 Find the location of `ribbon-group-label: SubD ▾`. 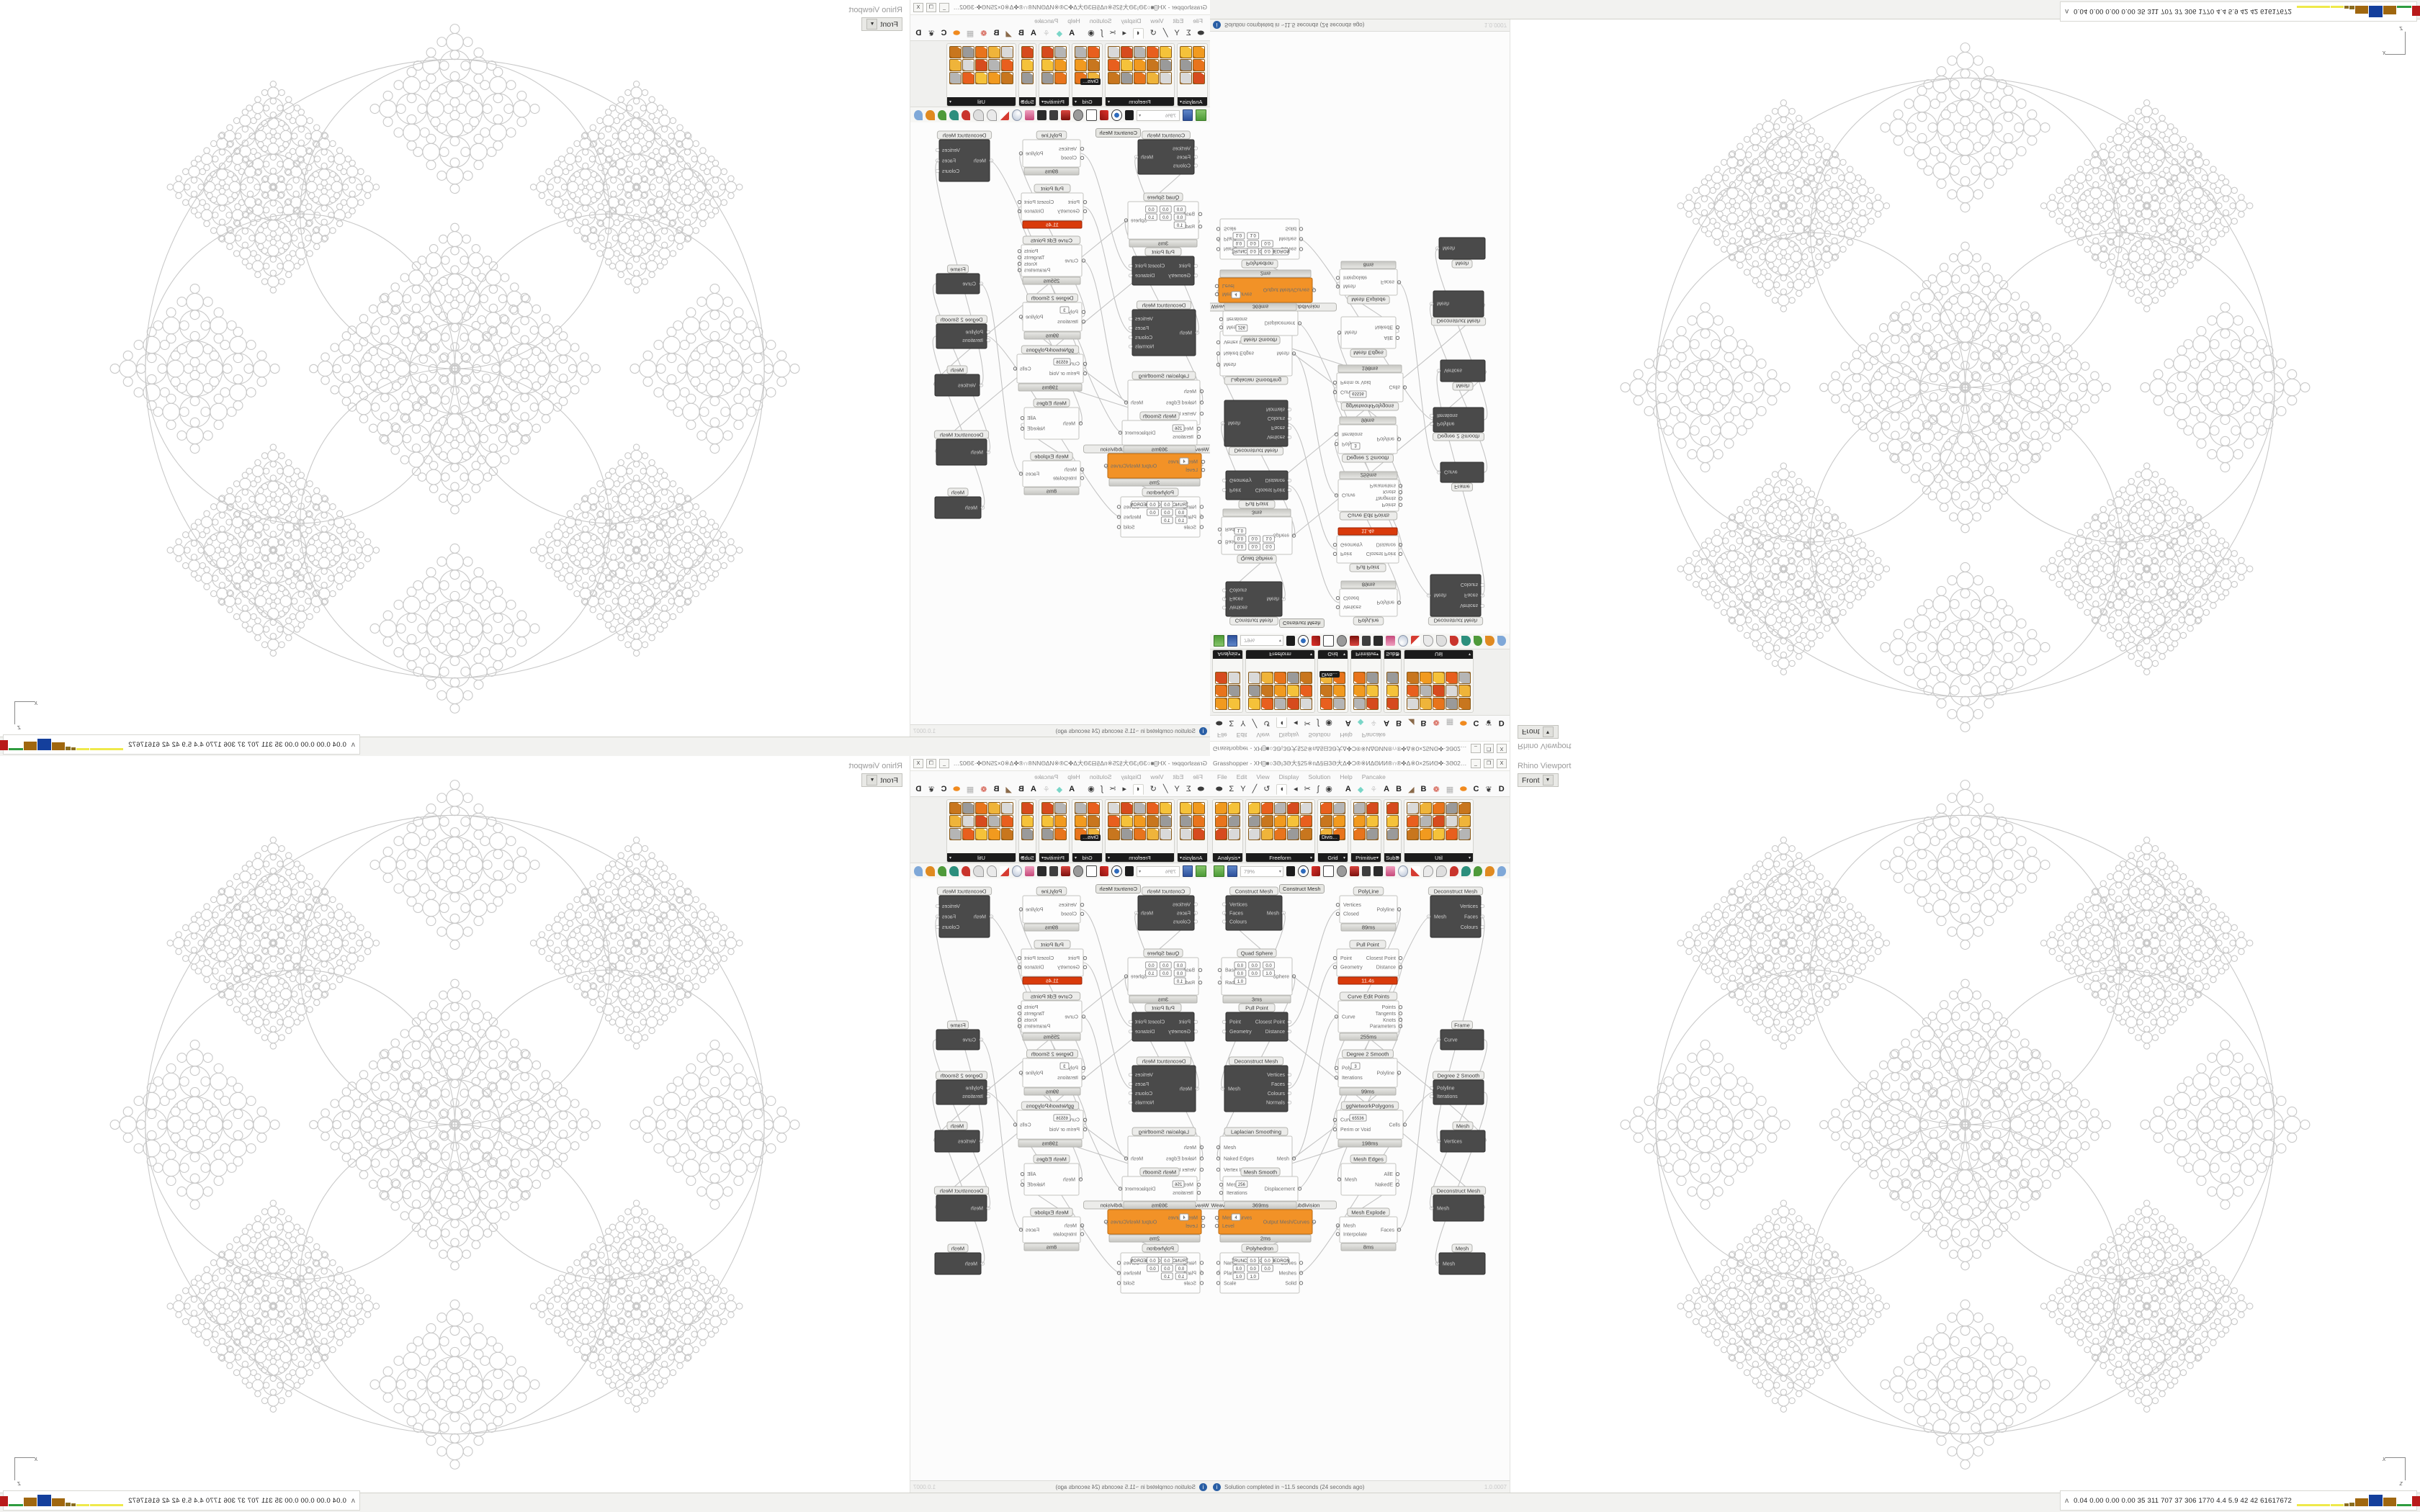

ribbon-group-label: SubD ▾ is located at coordinates (1027, 101).